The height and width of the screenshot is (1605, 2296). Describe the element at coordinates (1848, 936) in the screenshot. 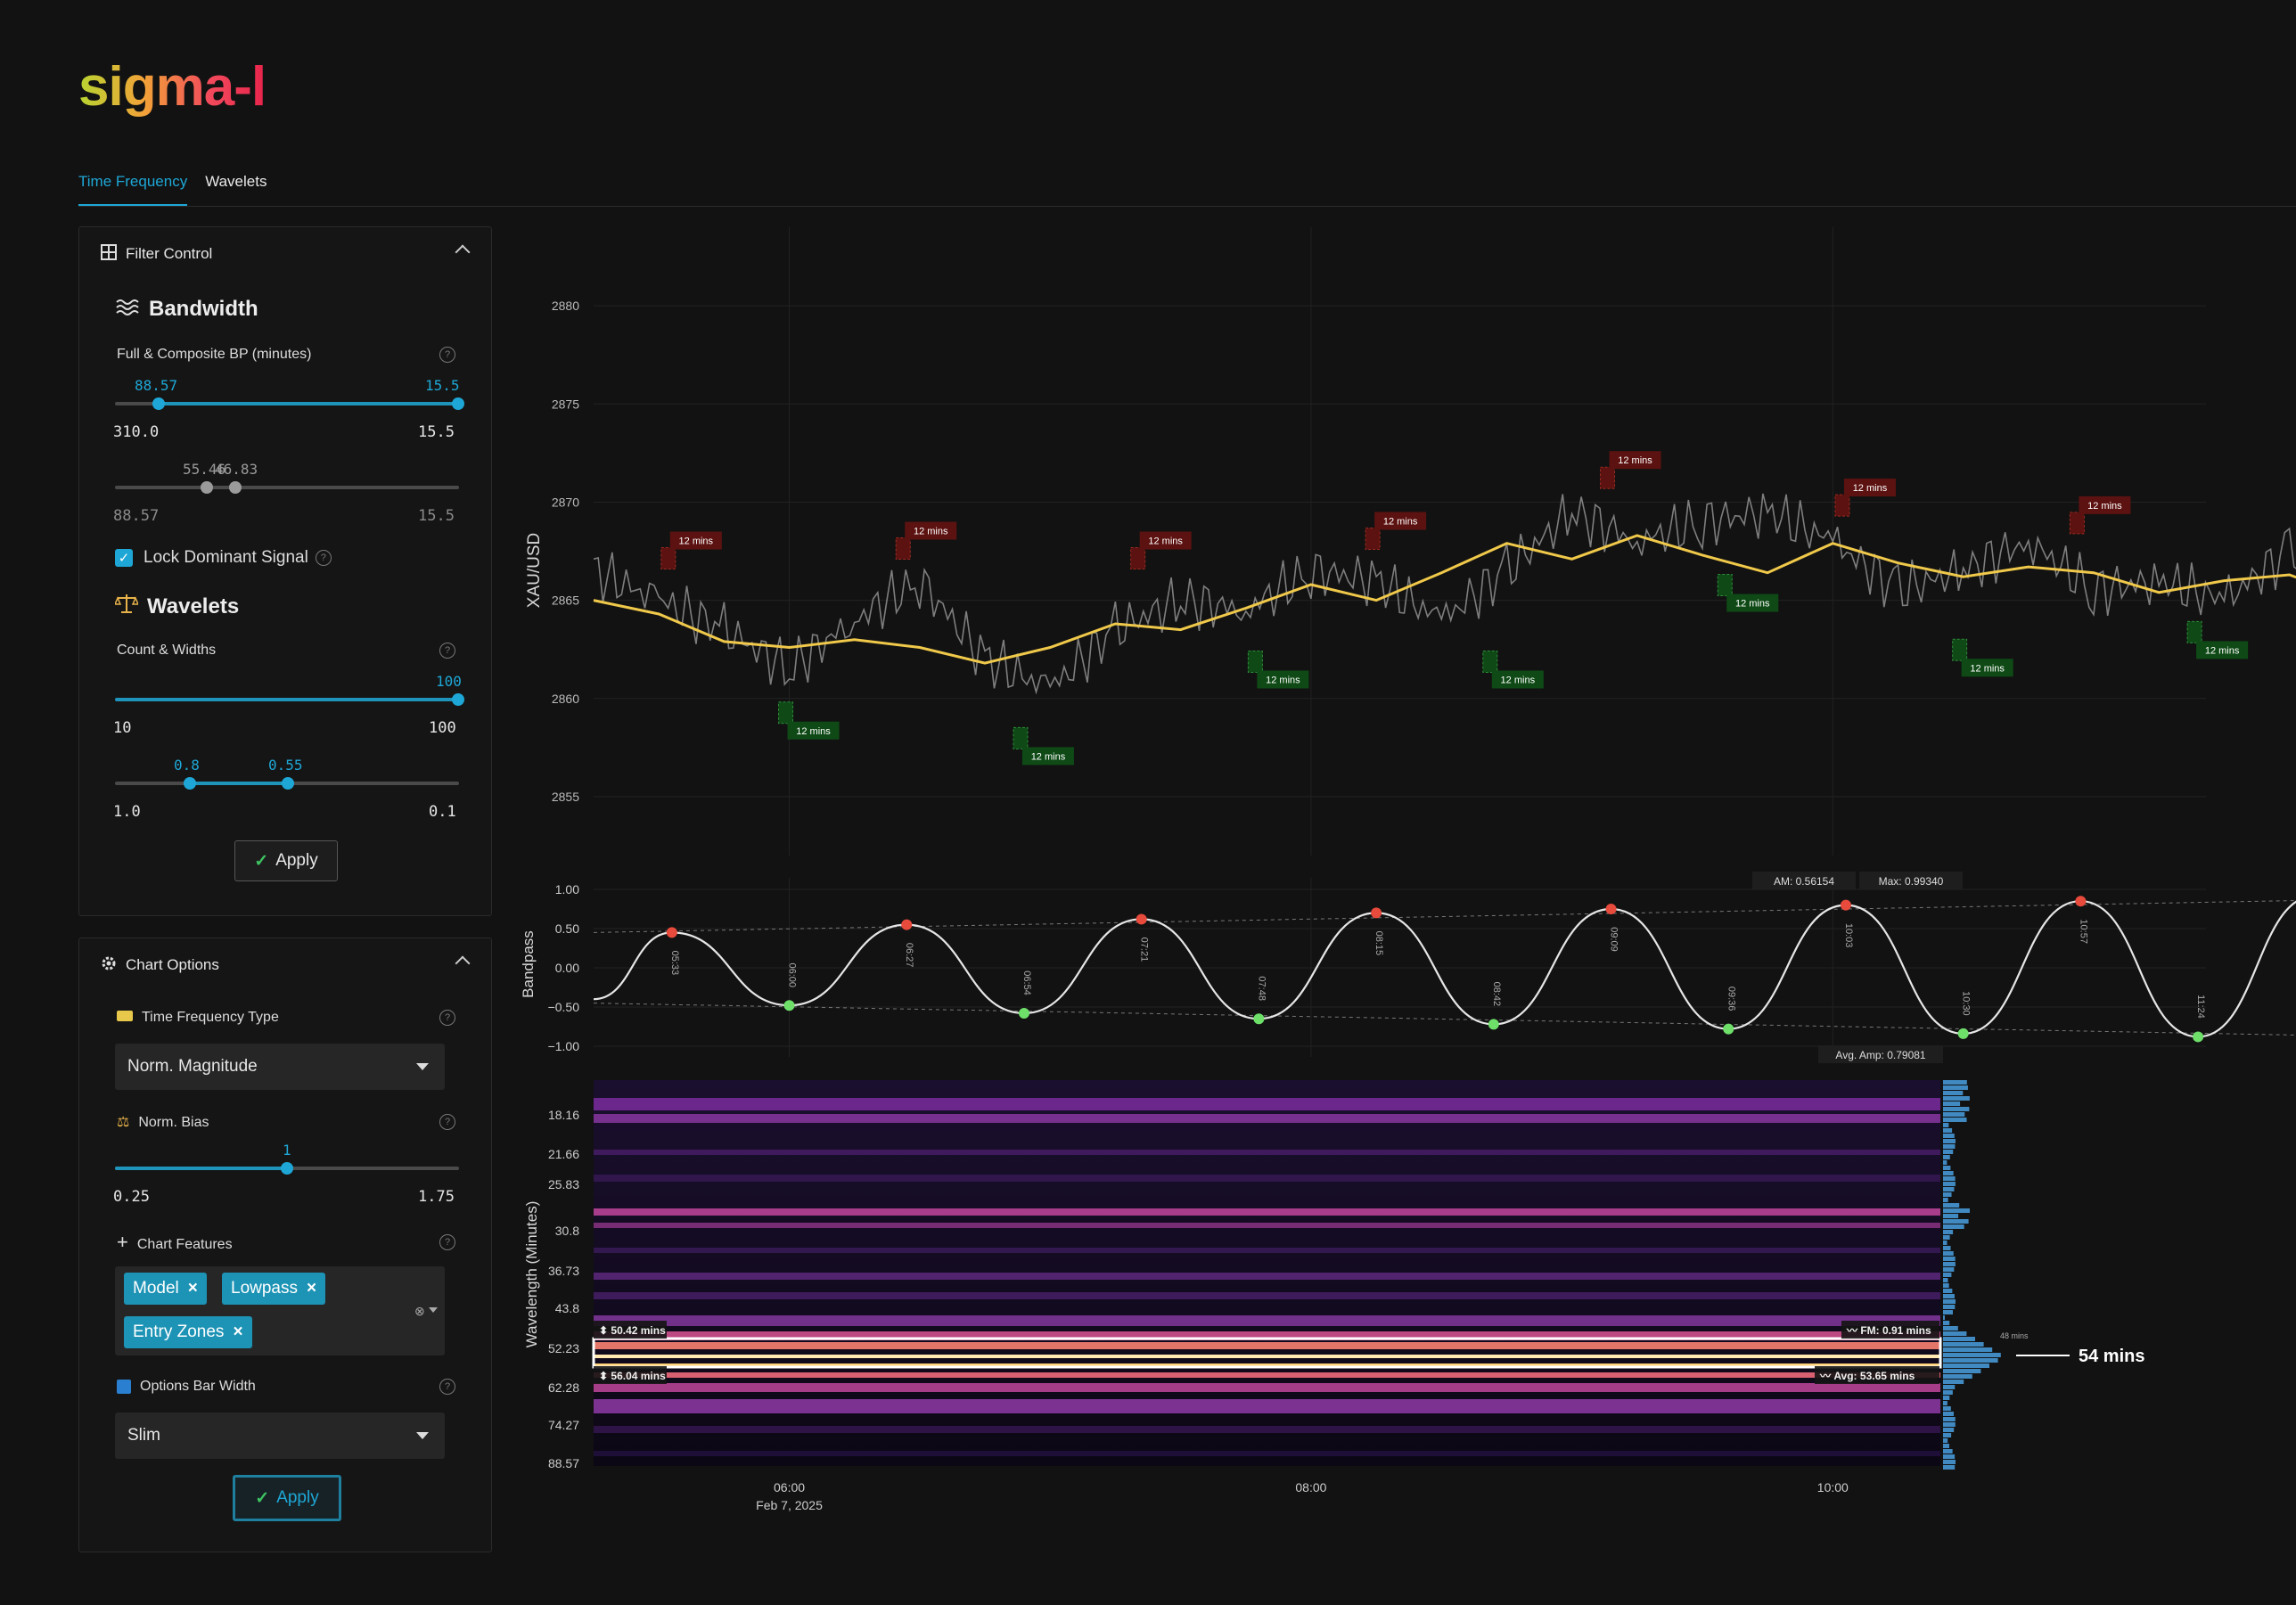

I see `bp-time-label: 10:03` at that location.